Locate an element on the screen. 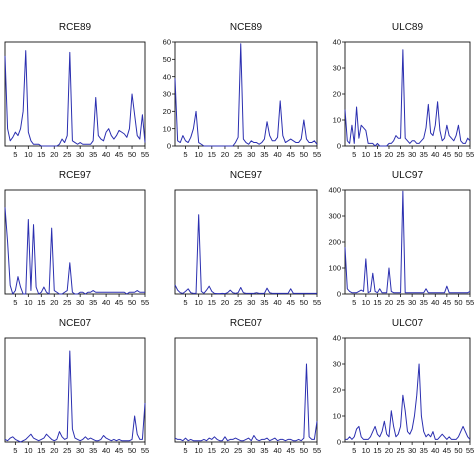  panel-nce89: NCE89 5 10 15 20 25 30 35 40 45 50 55 0 10 20 30 40 50 60 is located at coordinates (242, 90).